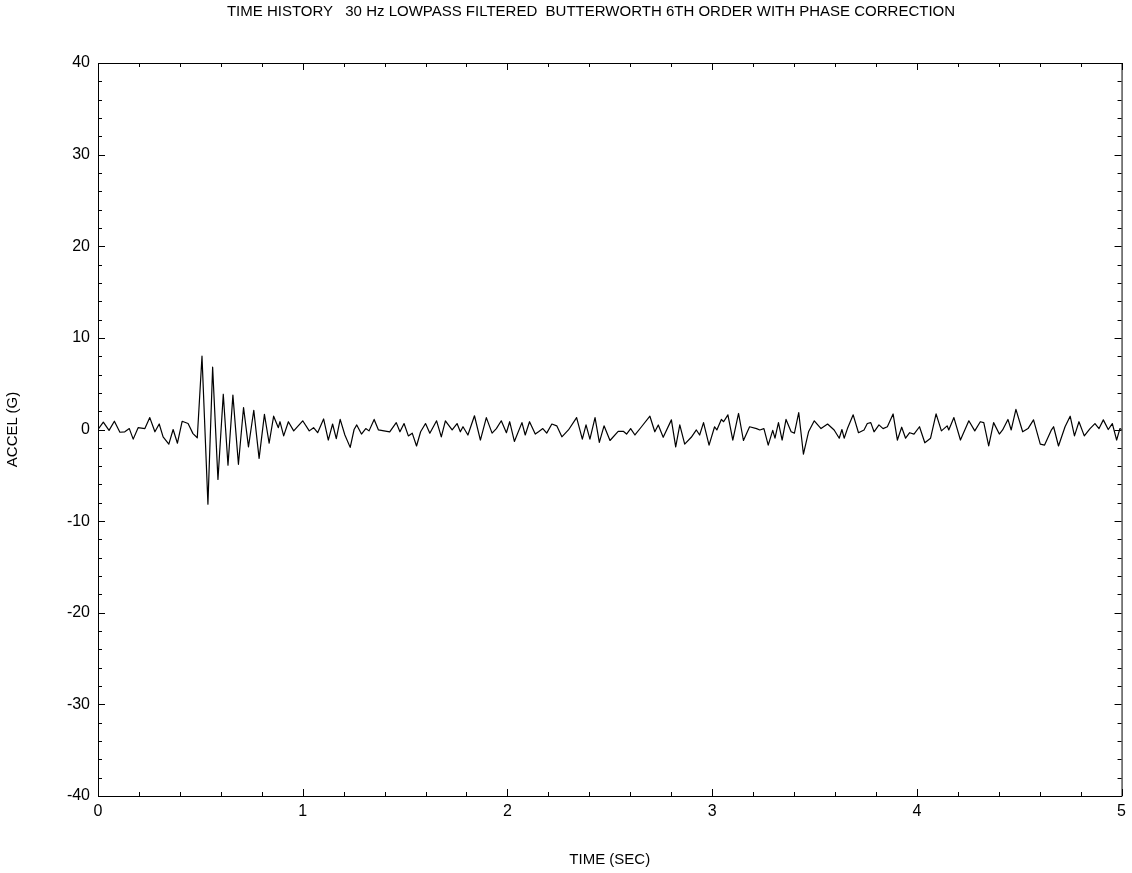 Image resolution: width=1132 pixels, height=873 pixels. I want to click on x-tick-label: 0, so click(98, 811).